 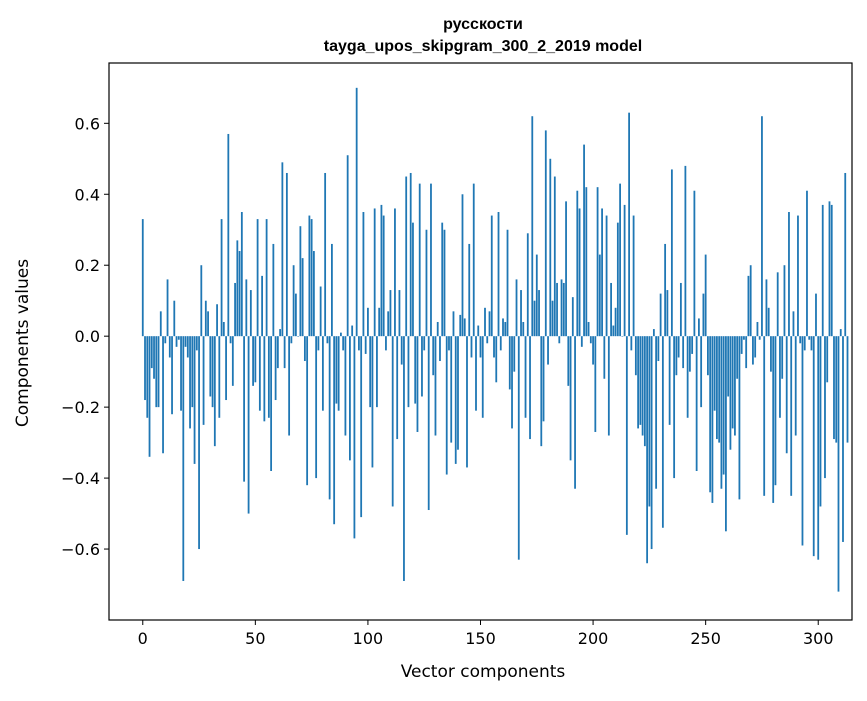 I want to click on chart-title: русскости, so click(x=483, y=24).